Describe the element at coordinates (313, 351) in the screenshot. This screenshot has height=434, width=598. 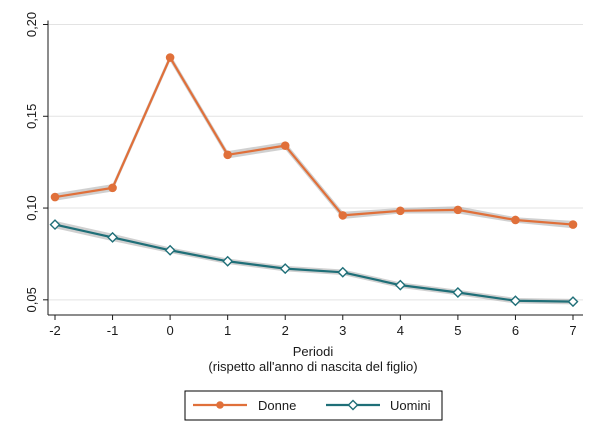
I see `x-axis-title: Periodi` at that location.